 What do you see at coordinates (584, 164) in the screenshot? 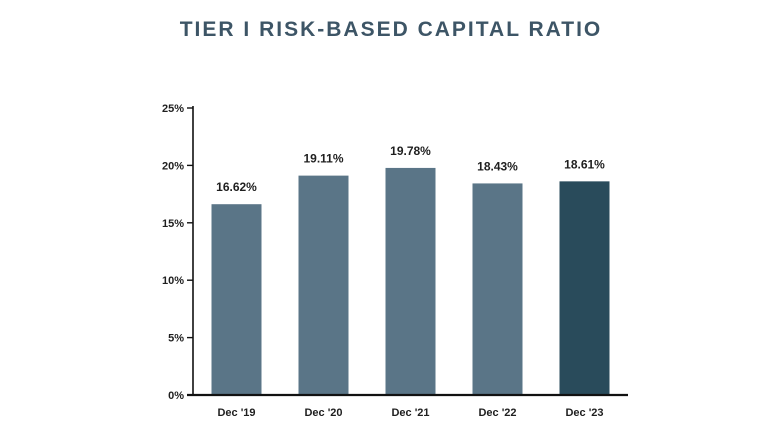
I see `data-label: 18.61%` at bounding box center [584, 164].